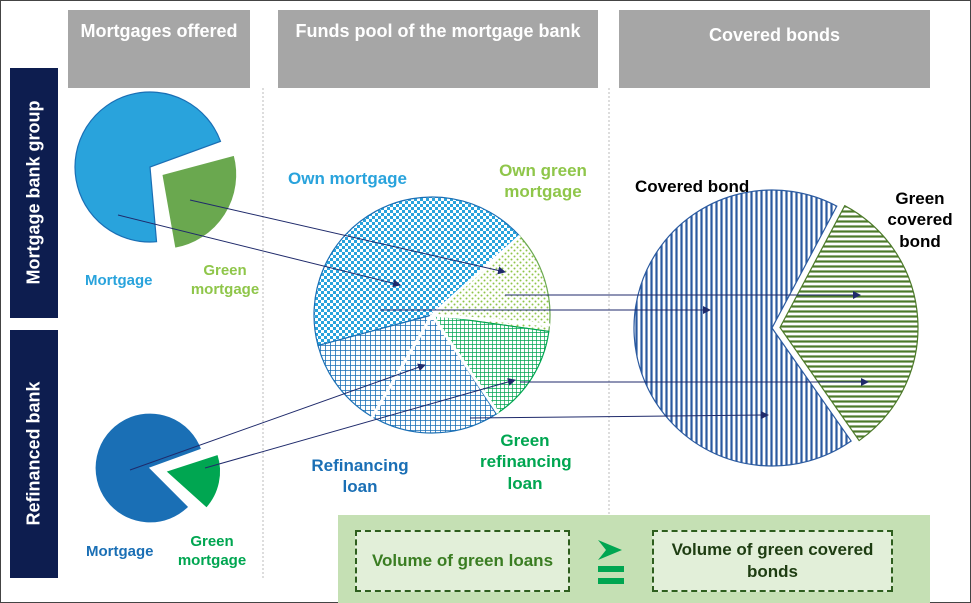 This screenshot has height=603, width=971. I want to click on footer-right: Volume of green covered bonds, so click(772, 561).